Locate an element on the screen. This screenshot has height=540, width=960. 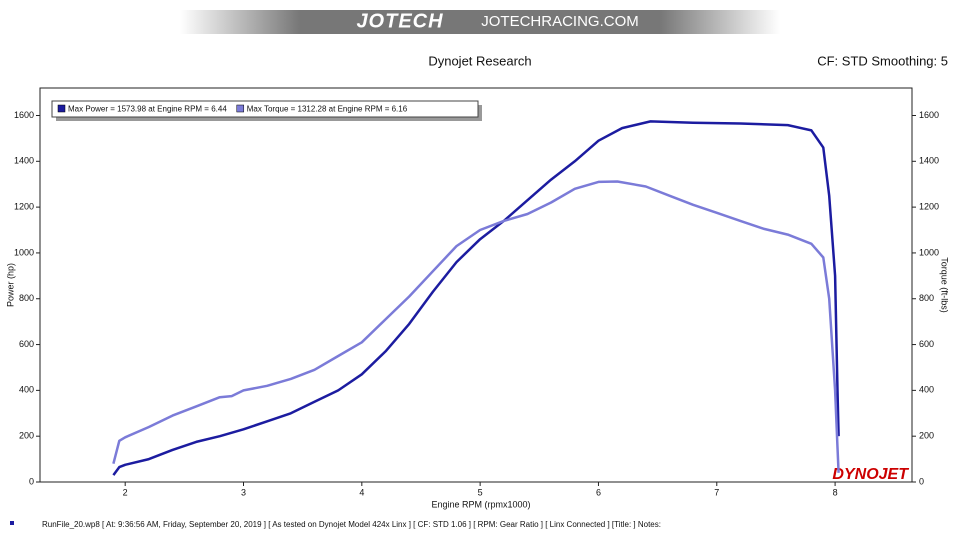
x-tick-label: 8 is located at coordinates (835, 492).